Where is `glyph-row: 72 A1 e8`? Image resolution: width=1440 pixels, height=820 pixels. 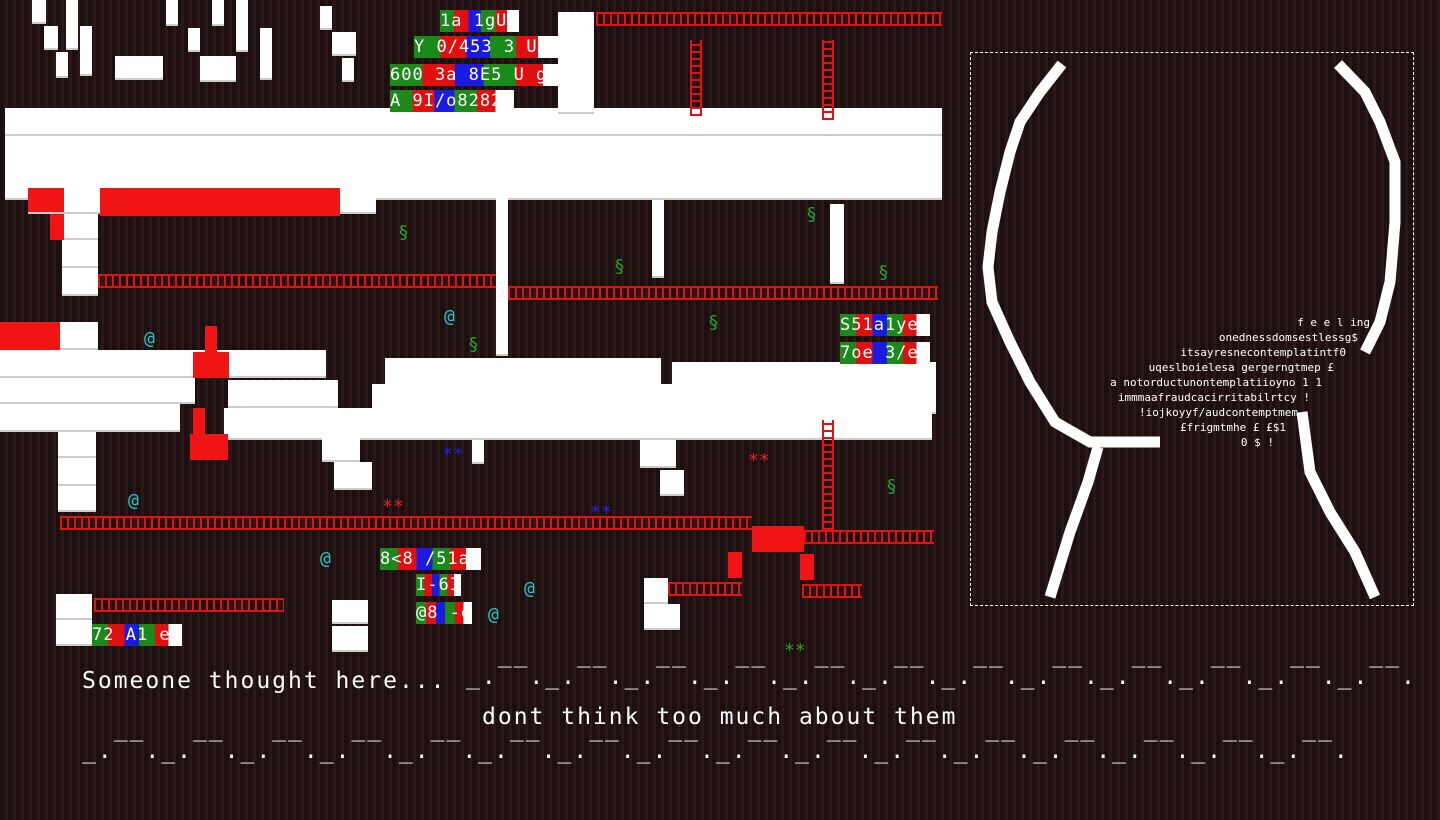 glyph-row: 72 A1 e8 is located at coordinates (137, 635).